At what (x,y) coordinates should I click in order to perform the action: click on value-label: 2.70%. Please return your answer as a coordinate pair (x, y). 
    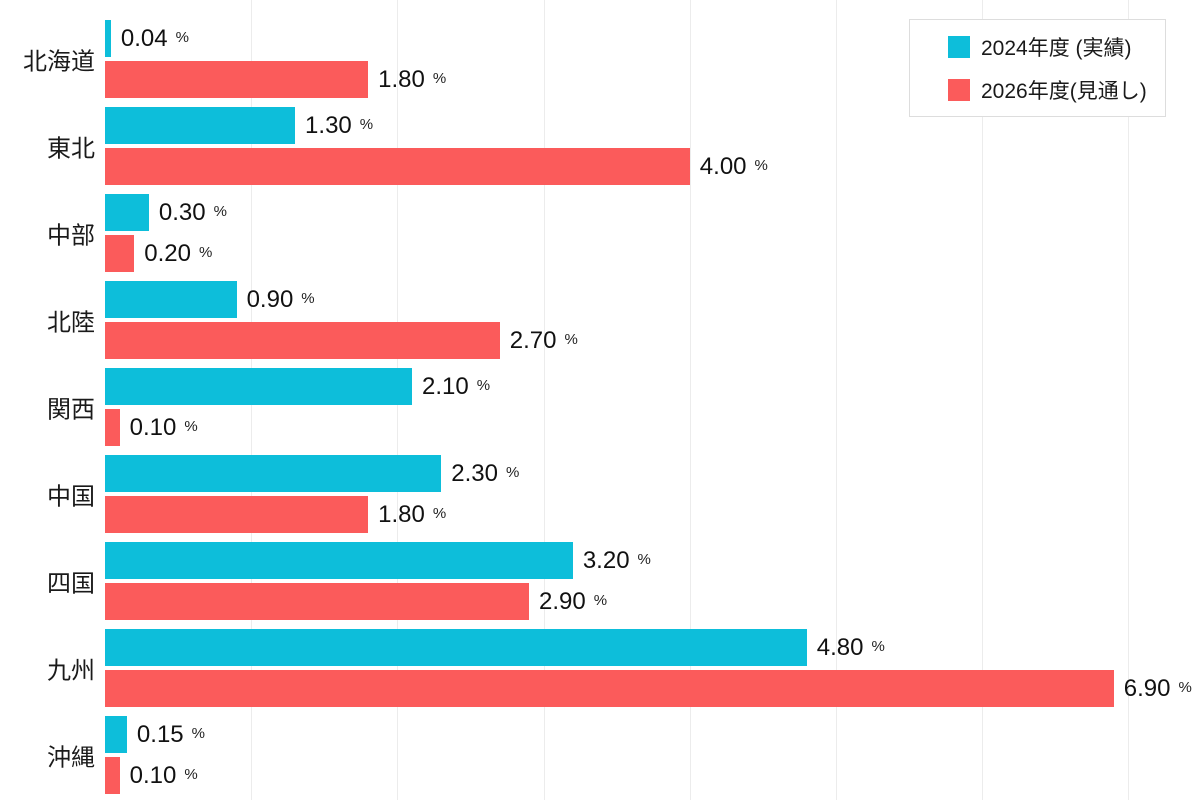
    Looking at the image, I should click on (544, 340).